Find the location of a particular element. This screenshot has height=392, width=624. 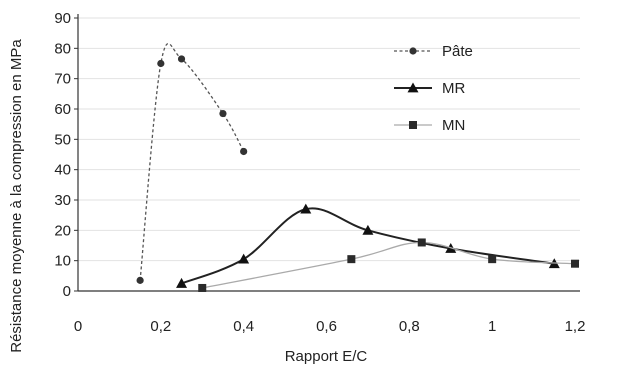

x-tick-label: 1,2 is located at coordinates (575, 326).